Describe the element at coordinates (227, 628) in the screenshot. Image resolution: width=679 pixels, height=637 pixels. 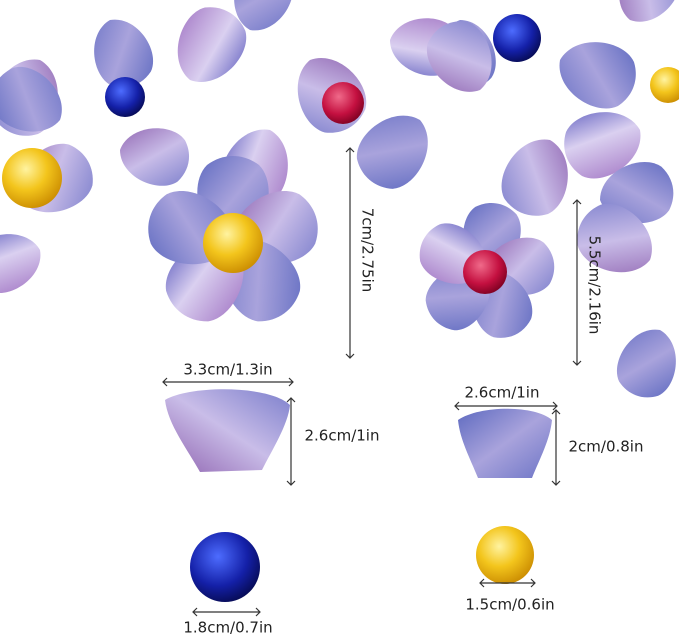
I see `dimension-label: 1.8cm/0.7in` at that location.